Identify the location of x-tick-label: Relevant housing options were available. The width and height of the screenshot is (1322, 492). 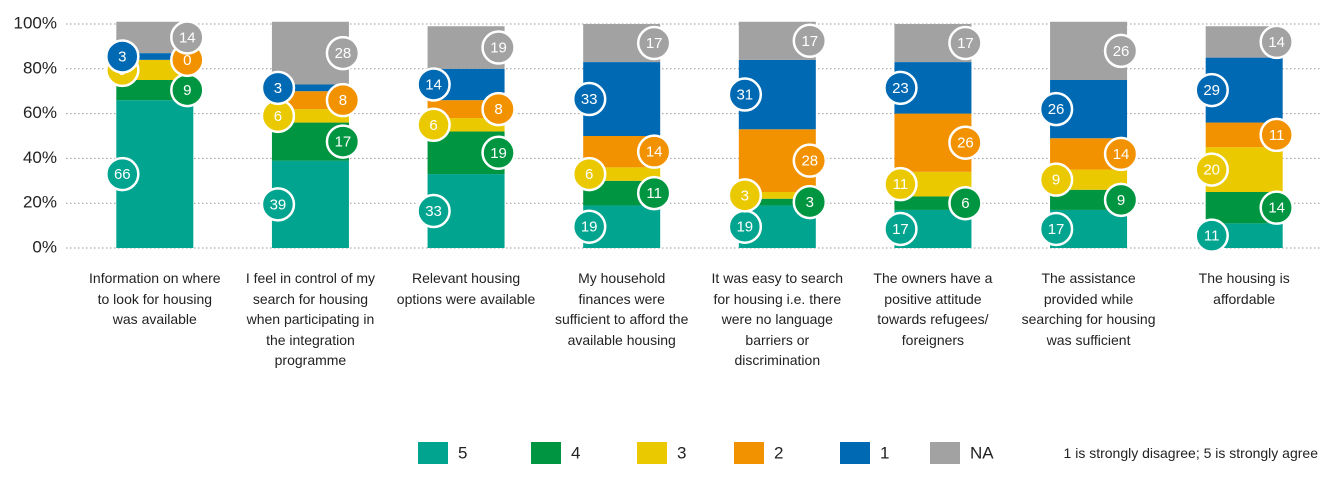
(466, 288).